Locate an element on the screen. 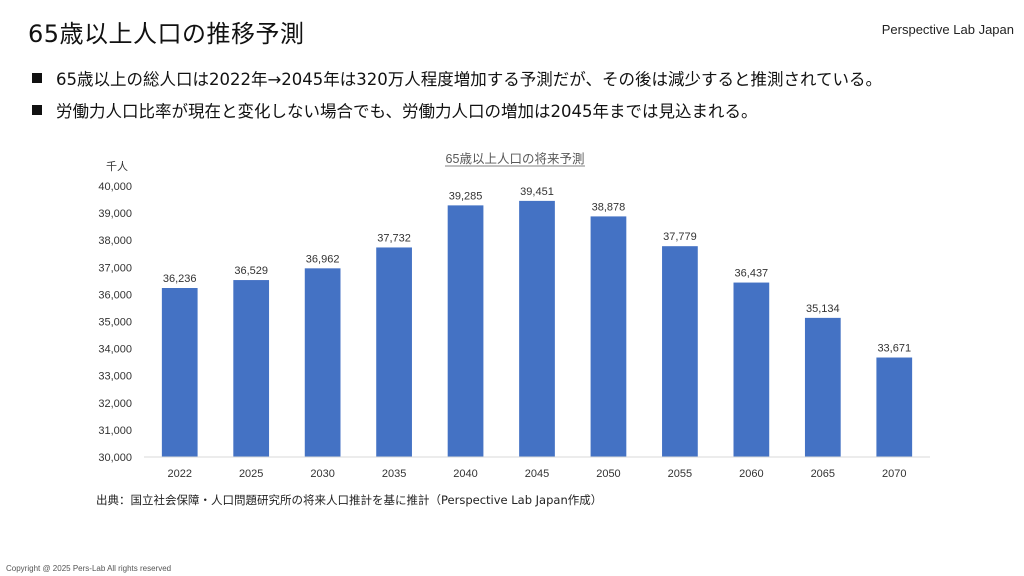 This screenshot has width=1024, height=576. page-title: 65歳以上人口の推移予測 is located at coordinates (166, 34).